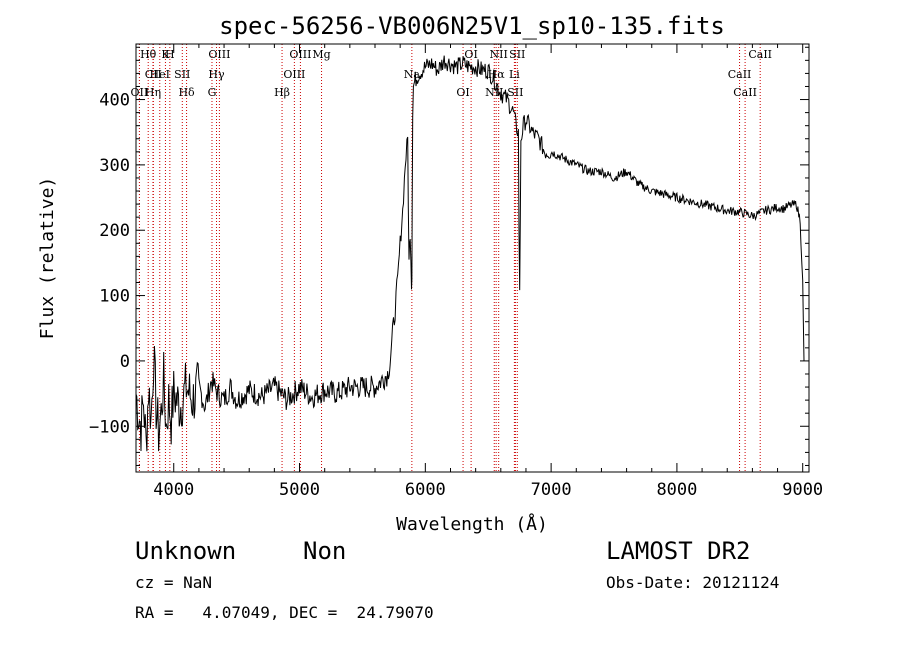 The image size is (900, 649). I want to click on line-label: OII, so click(140, 92).